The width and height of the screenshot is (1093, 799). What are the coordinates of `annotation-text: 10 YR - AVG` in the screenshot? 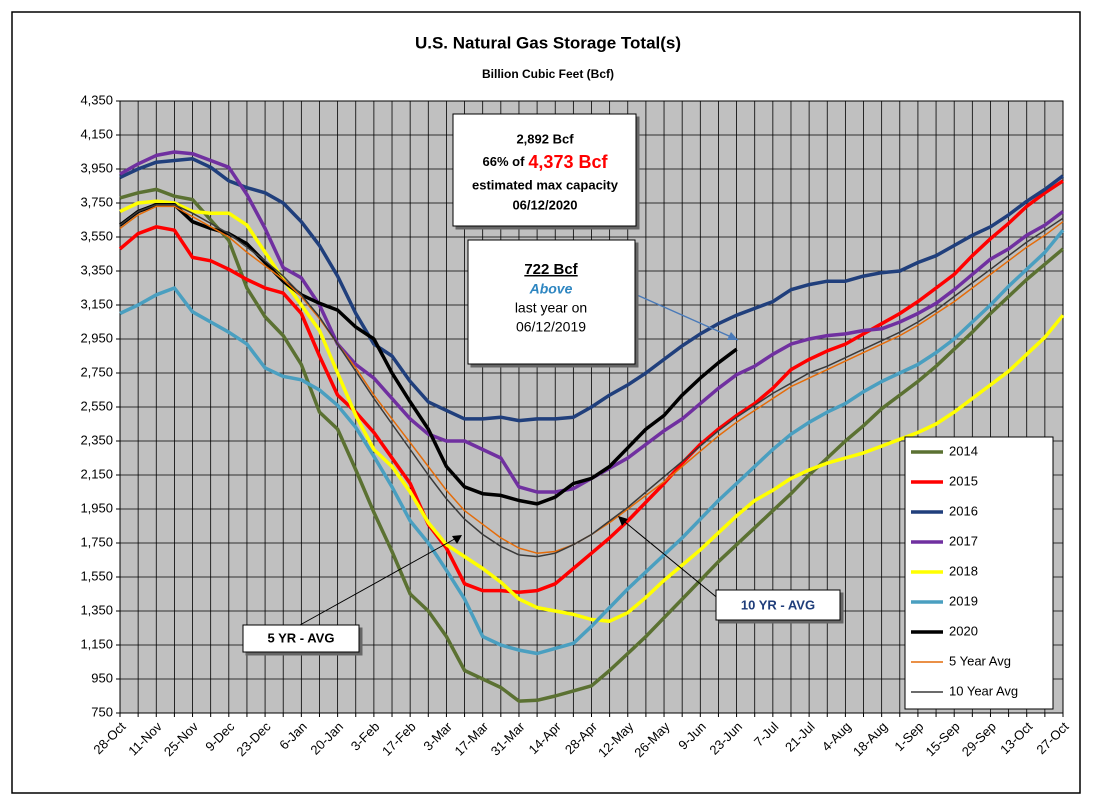 It's located at (778, 604).